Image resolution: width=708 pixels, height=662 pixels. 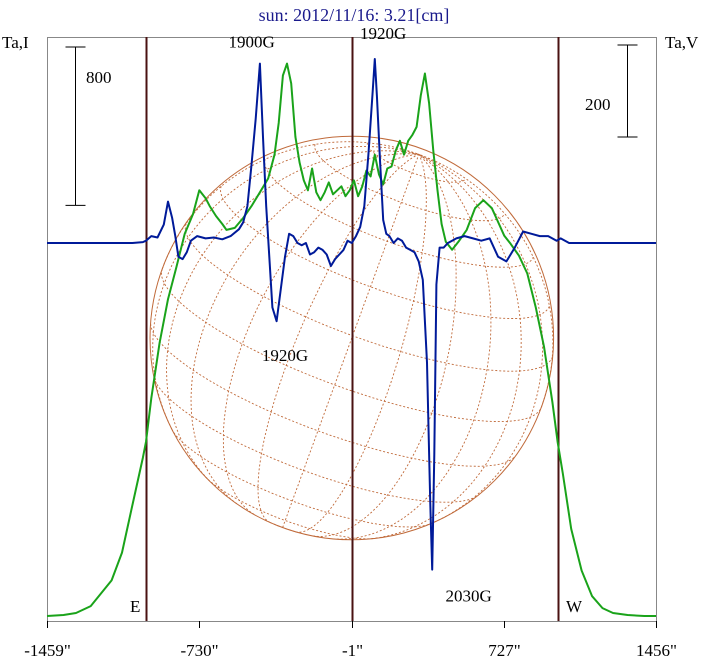 I want to click on left-scale-label: 800, so click(x=99, y=77).